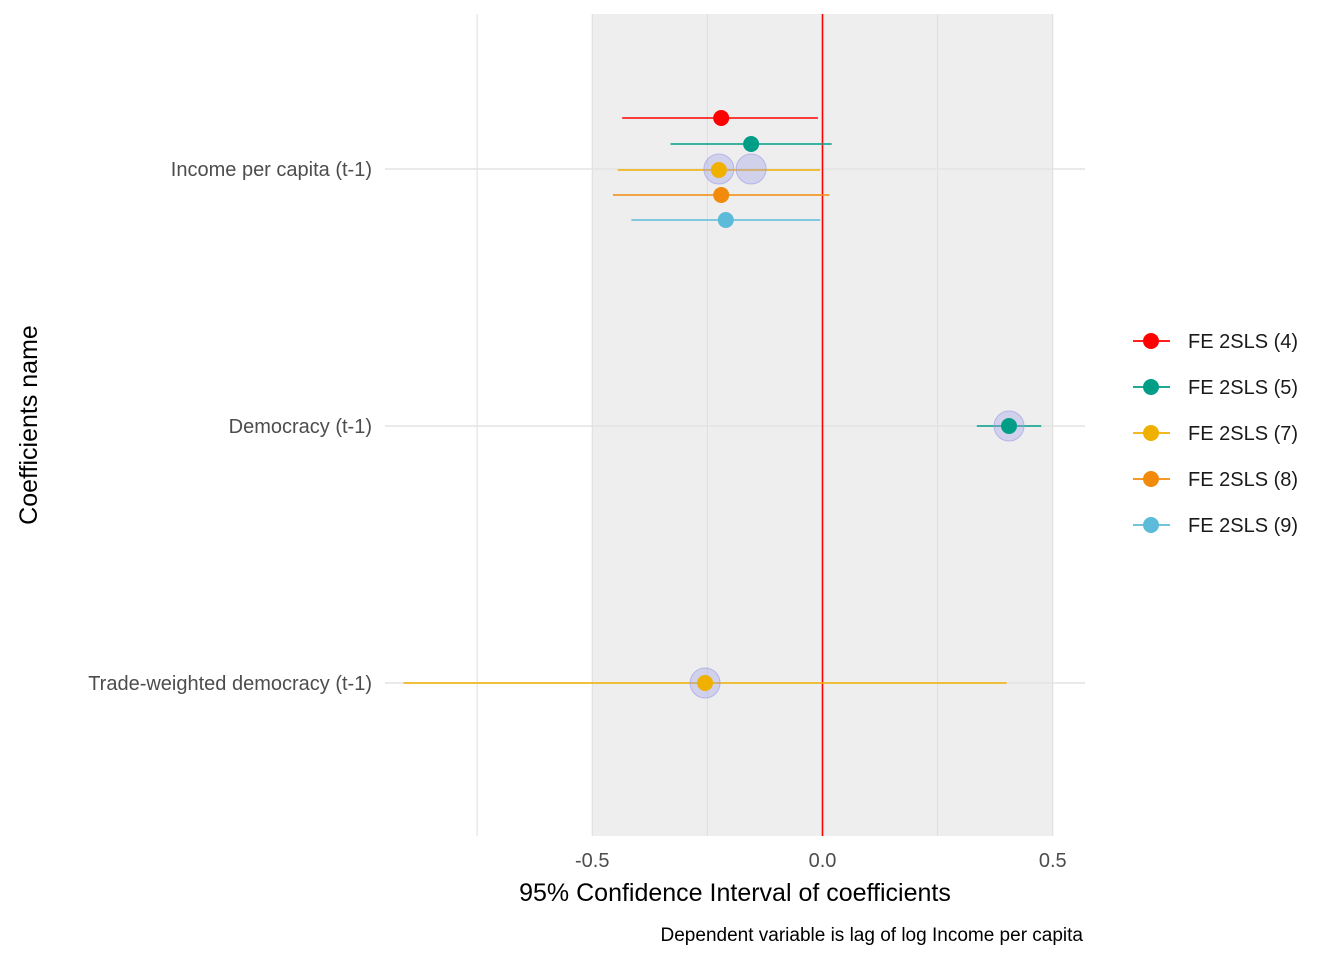 The image size is (1344, 960). What do you see at coordinates (1243, 388) in the screenshot?
I see `legend-label: FE 2SLS (5)` at bounding box center [1243, 388].